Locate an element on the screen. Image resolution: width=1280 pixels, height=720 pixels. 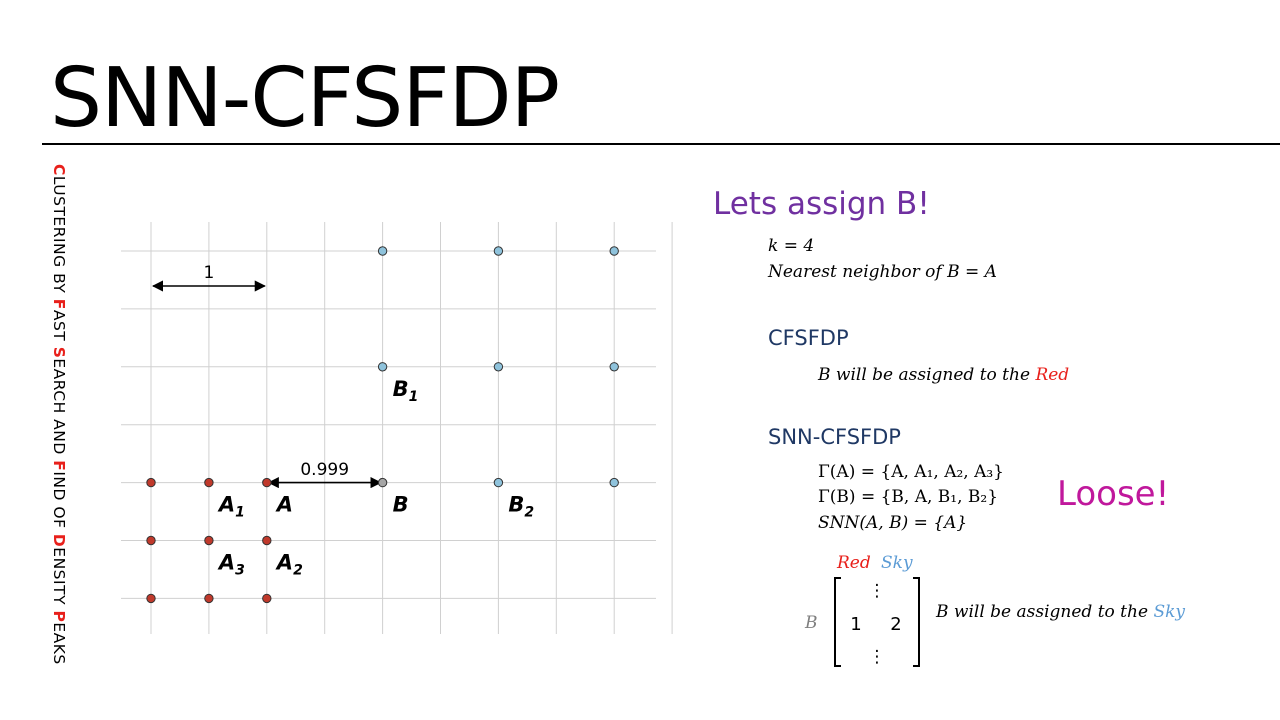
cfsfdp-assignment-text: B will be assigned to the is located at coordinates (927, 375).